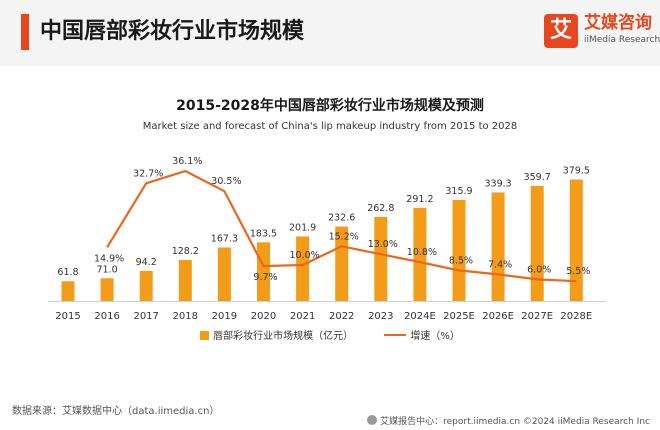 Image resolution: width=660 pixels, height=430 pixels. I want to click on bar-2024E, so click(420, 254).